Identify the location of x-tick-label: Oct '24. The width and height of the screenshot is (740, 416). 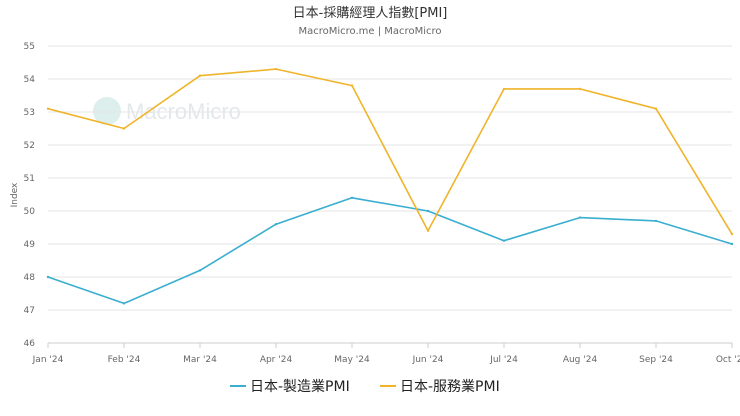
(728, 360).